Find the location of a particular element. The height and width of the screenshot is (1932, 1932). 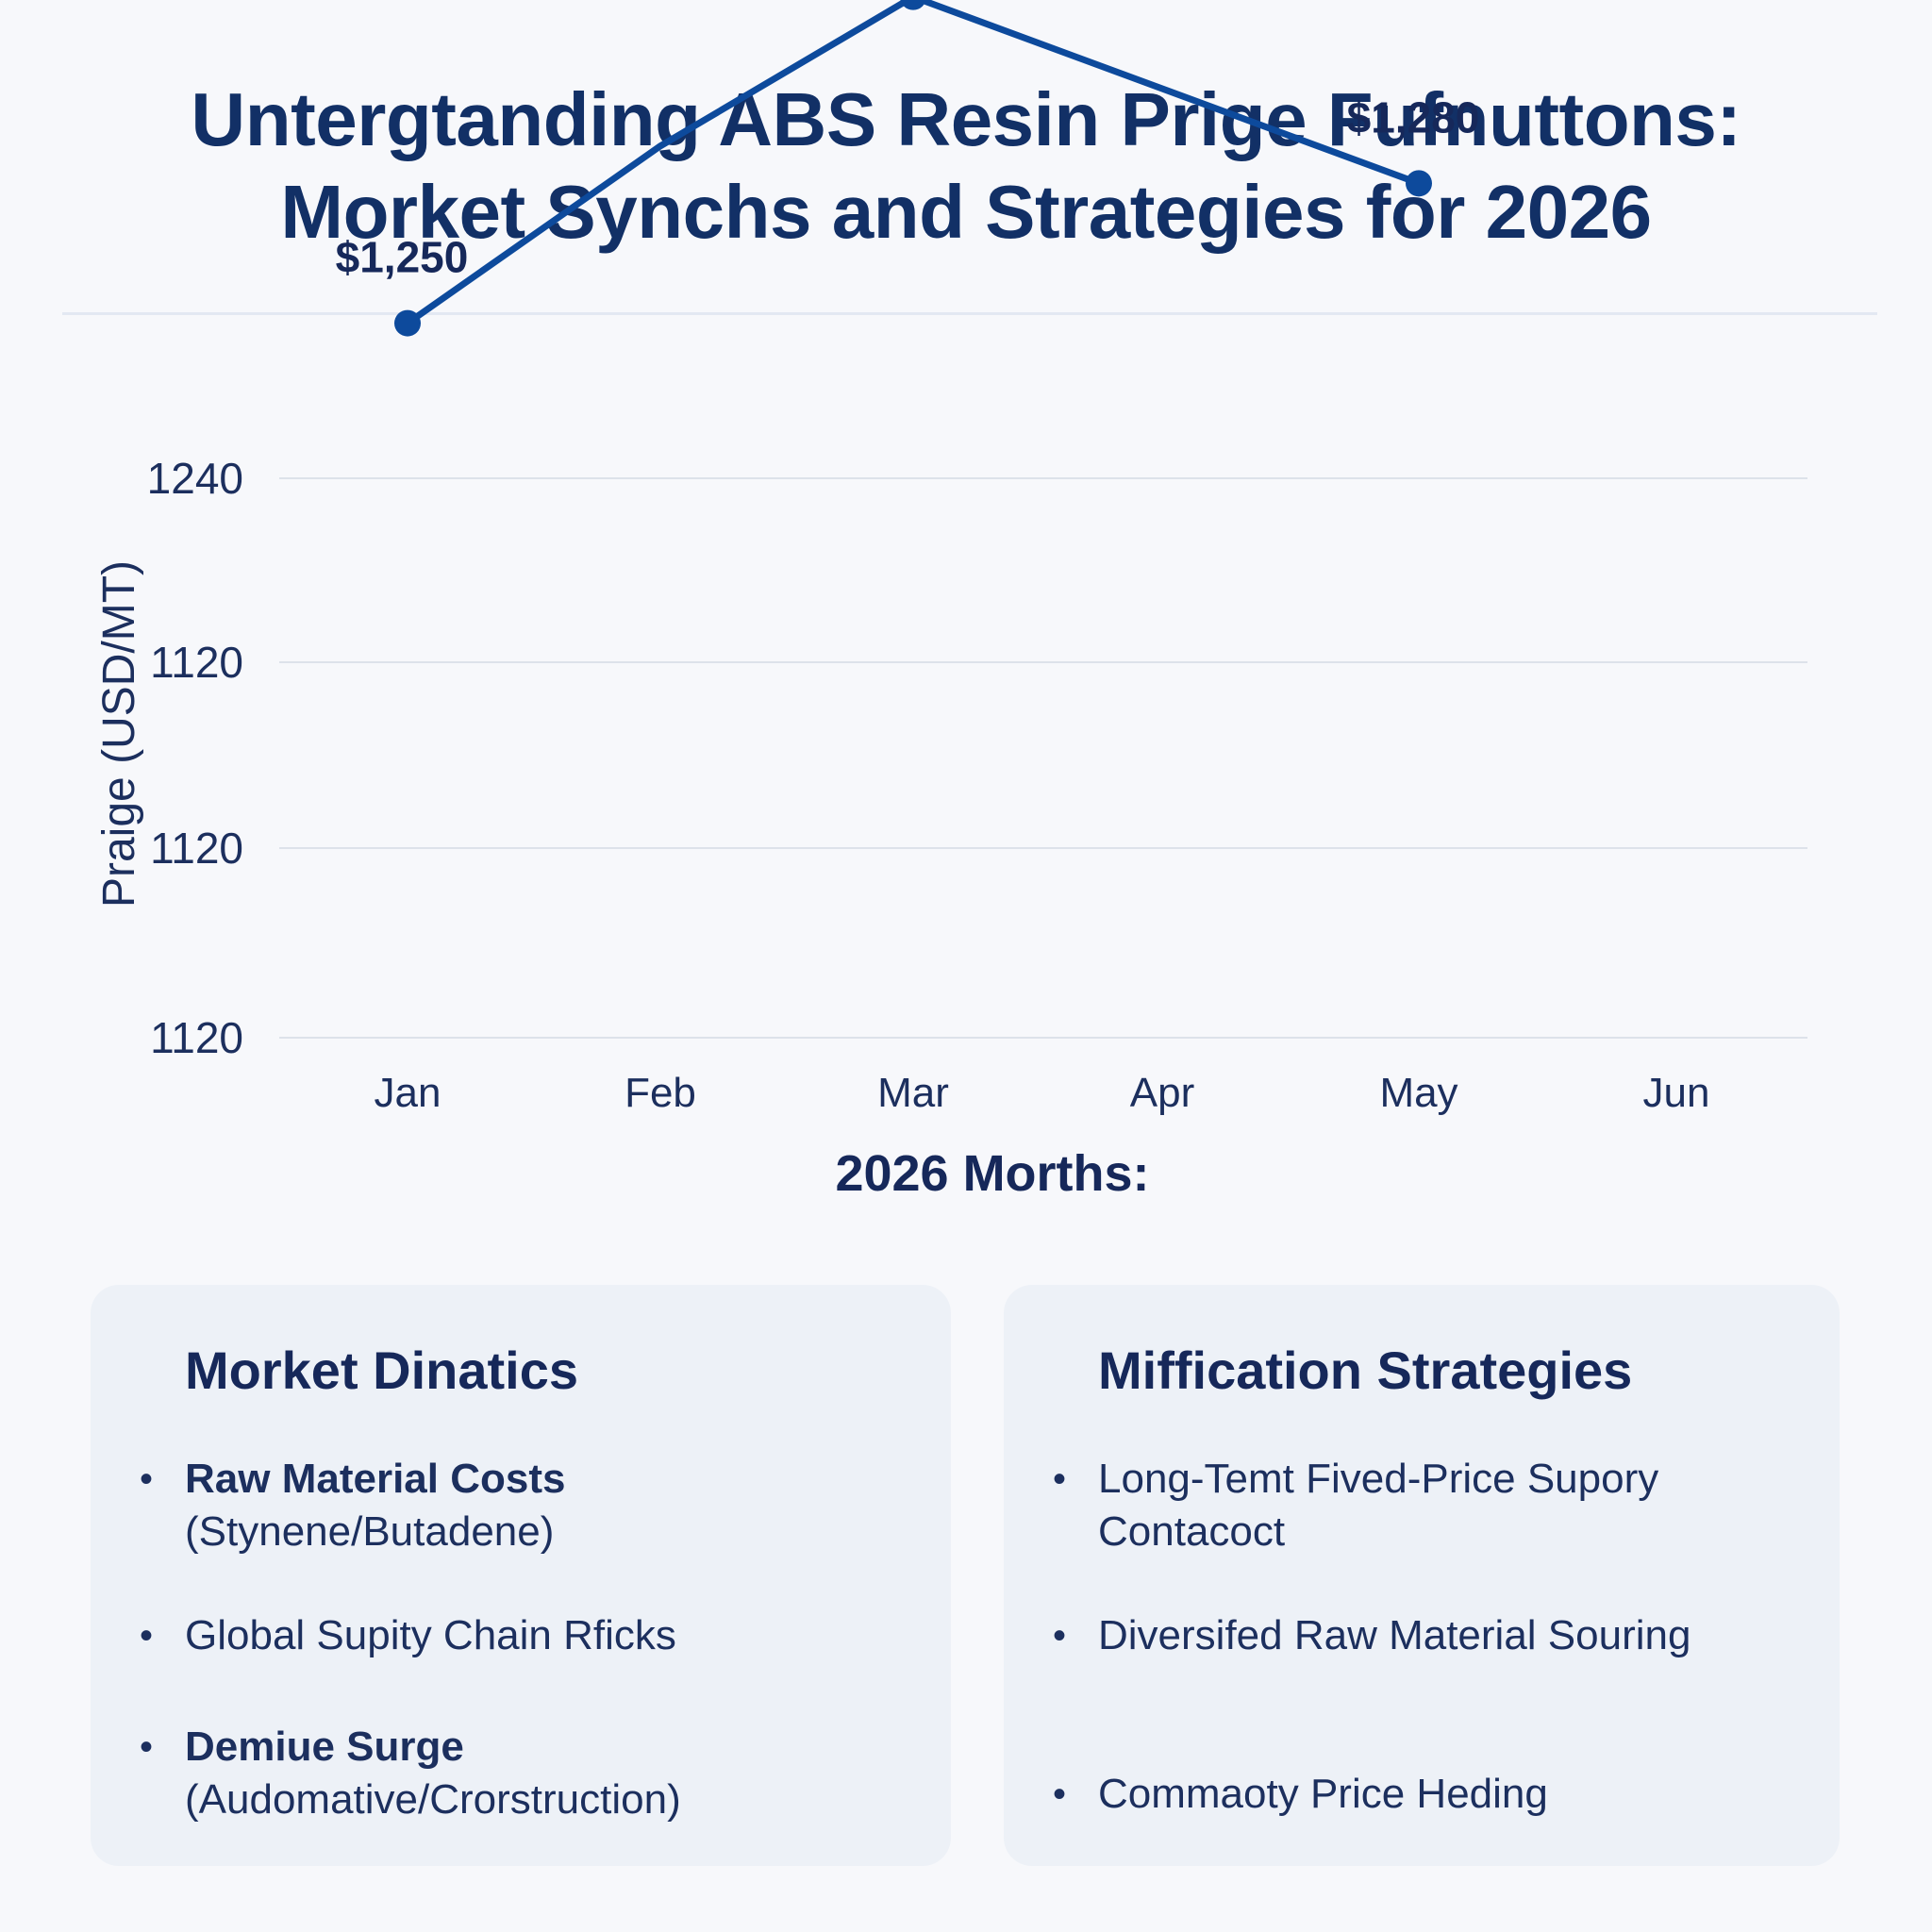

x-tick-label: Feb is located at coordinates (660, 1093).